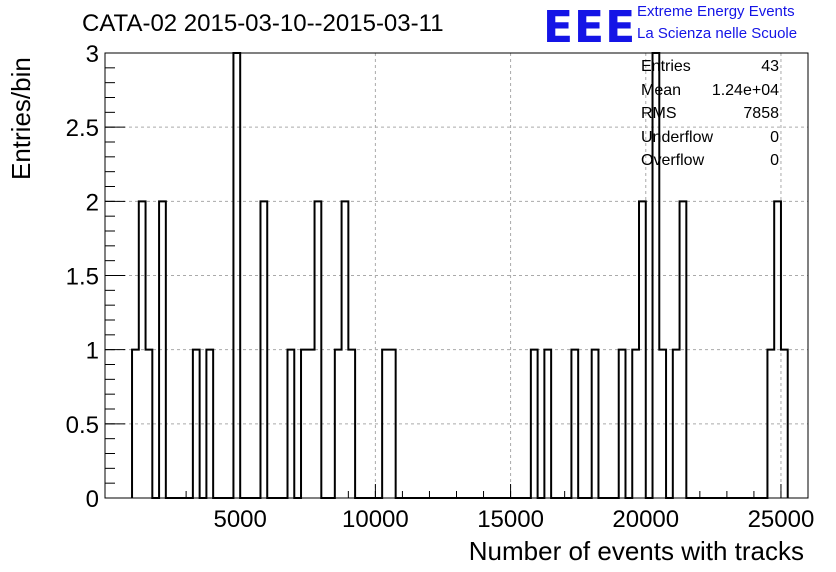 This screenshot has height=572, width=836. I want to click on stat-row-rms: RMS 7858, so click(710, 117).